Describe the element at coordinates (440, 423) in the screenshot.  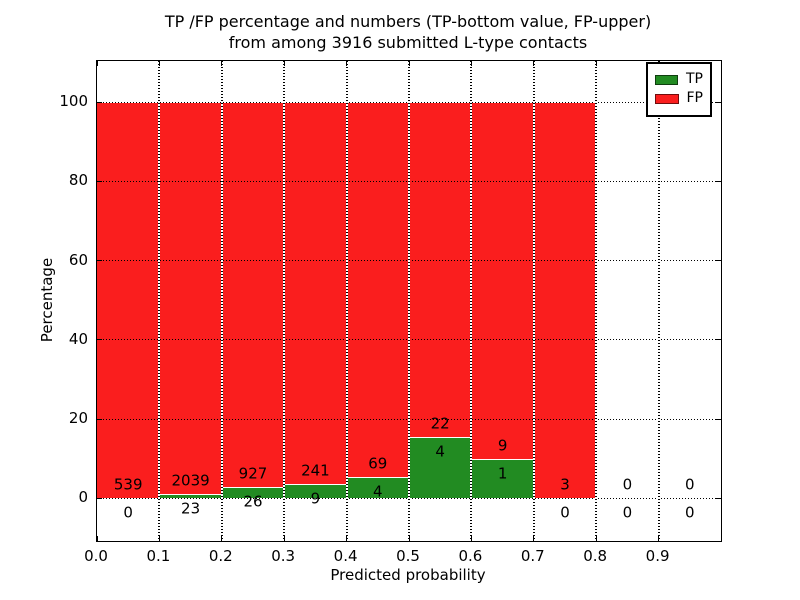
I see `fp-count-label: 22` at that location.